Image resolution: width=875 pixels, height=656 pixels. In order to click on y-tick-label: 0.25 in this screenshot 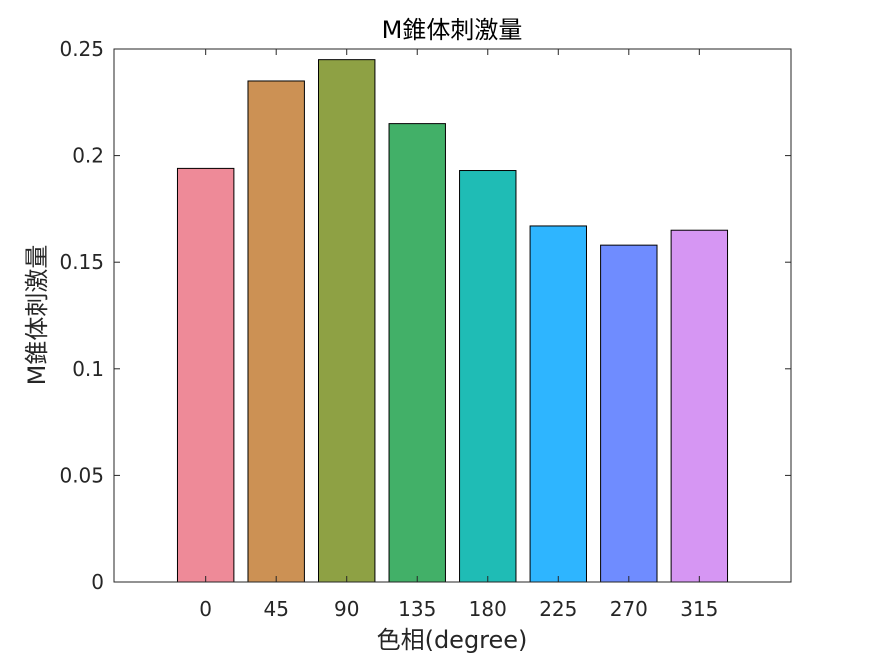, I will do `click(81, 49)`.